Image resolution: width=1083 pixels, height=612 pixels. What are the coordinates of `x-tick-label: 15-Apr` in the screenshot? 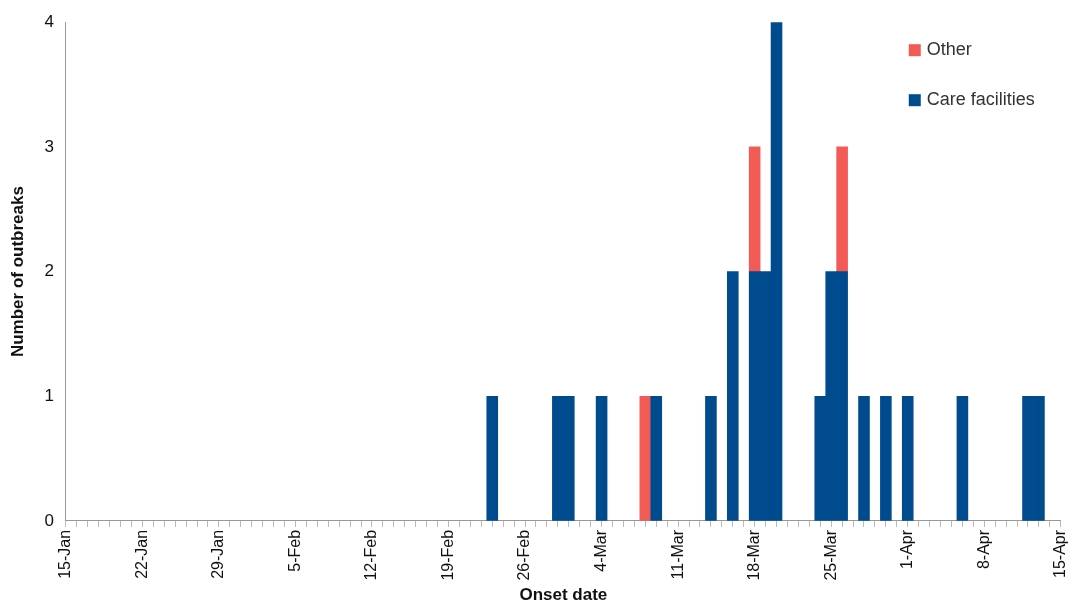 It's located at (1060, 553).